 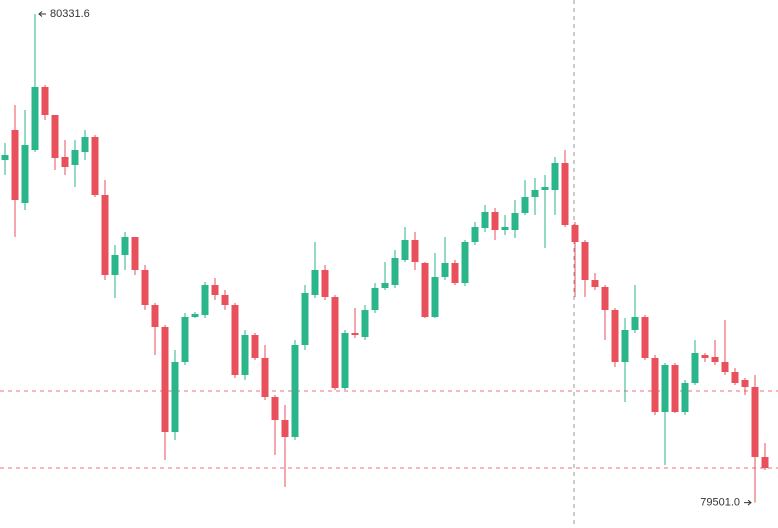 I want to click on low-label: 79501.0, so click(x=720, y=502).